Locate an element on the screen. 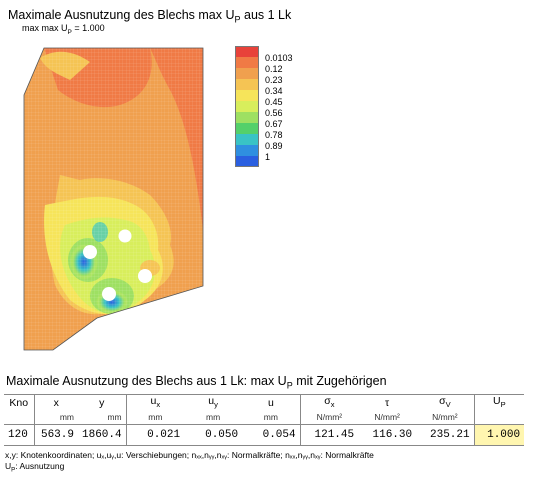  cell-tau: 116.30 is located at coordinates (392, 435).